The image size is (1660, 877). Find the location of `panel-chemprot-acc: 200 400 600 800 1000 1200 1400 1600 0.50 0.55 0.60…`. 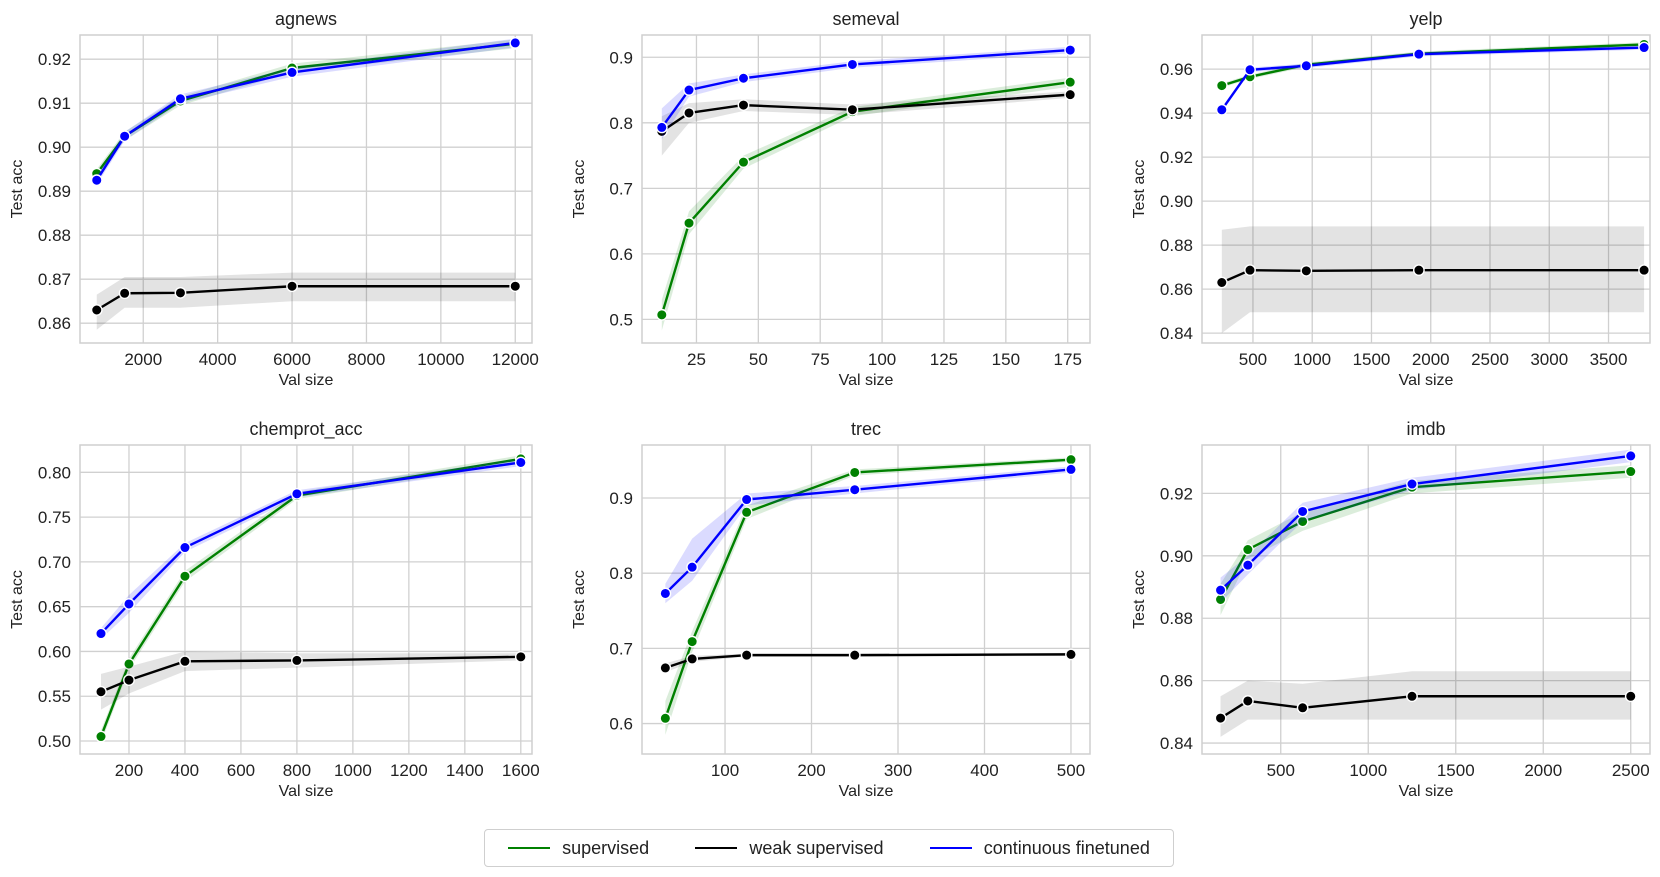

panel-chemprot-acc: 200 400 600 800 1000 1200 1400 1600 0.50 0.55 0.60… is located at coordinates (274, 609).